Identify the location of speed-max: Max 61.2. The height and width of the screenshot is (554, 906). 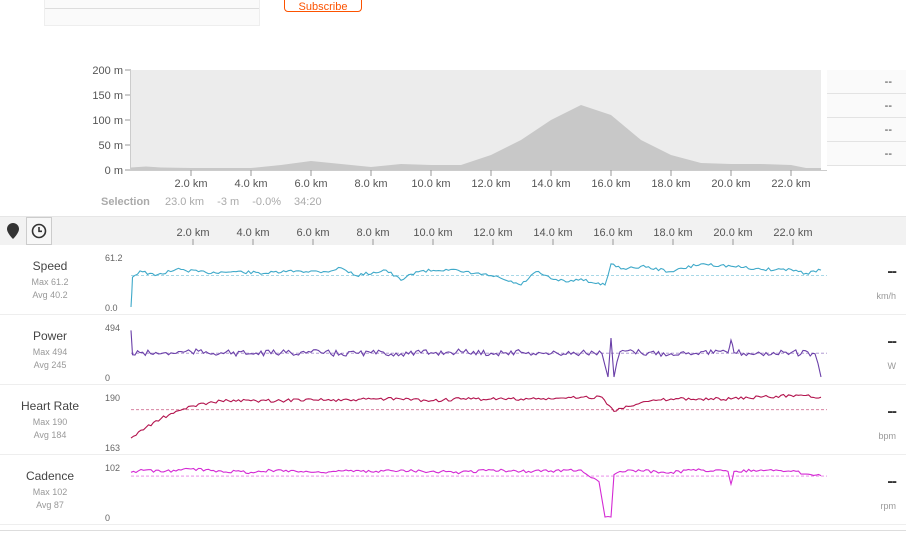
(50, 282).